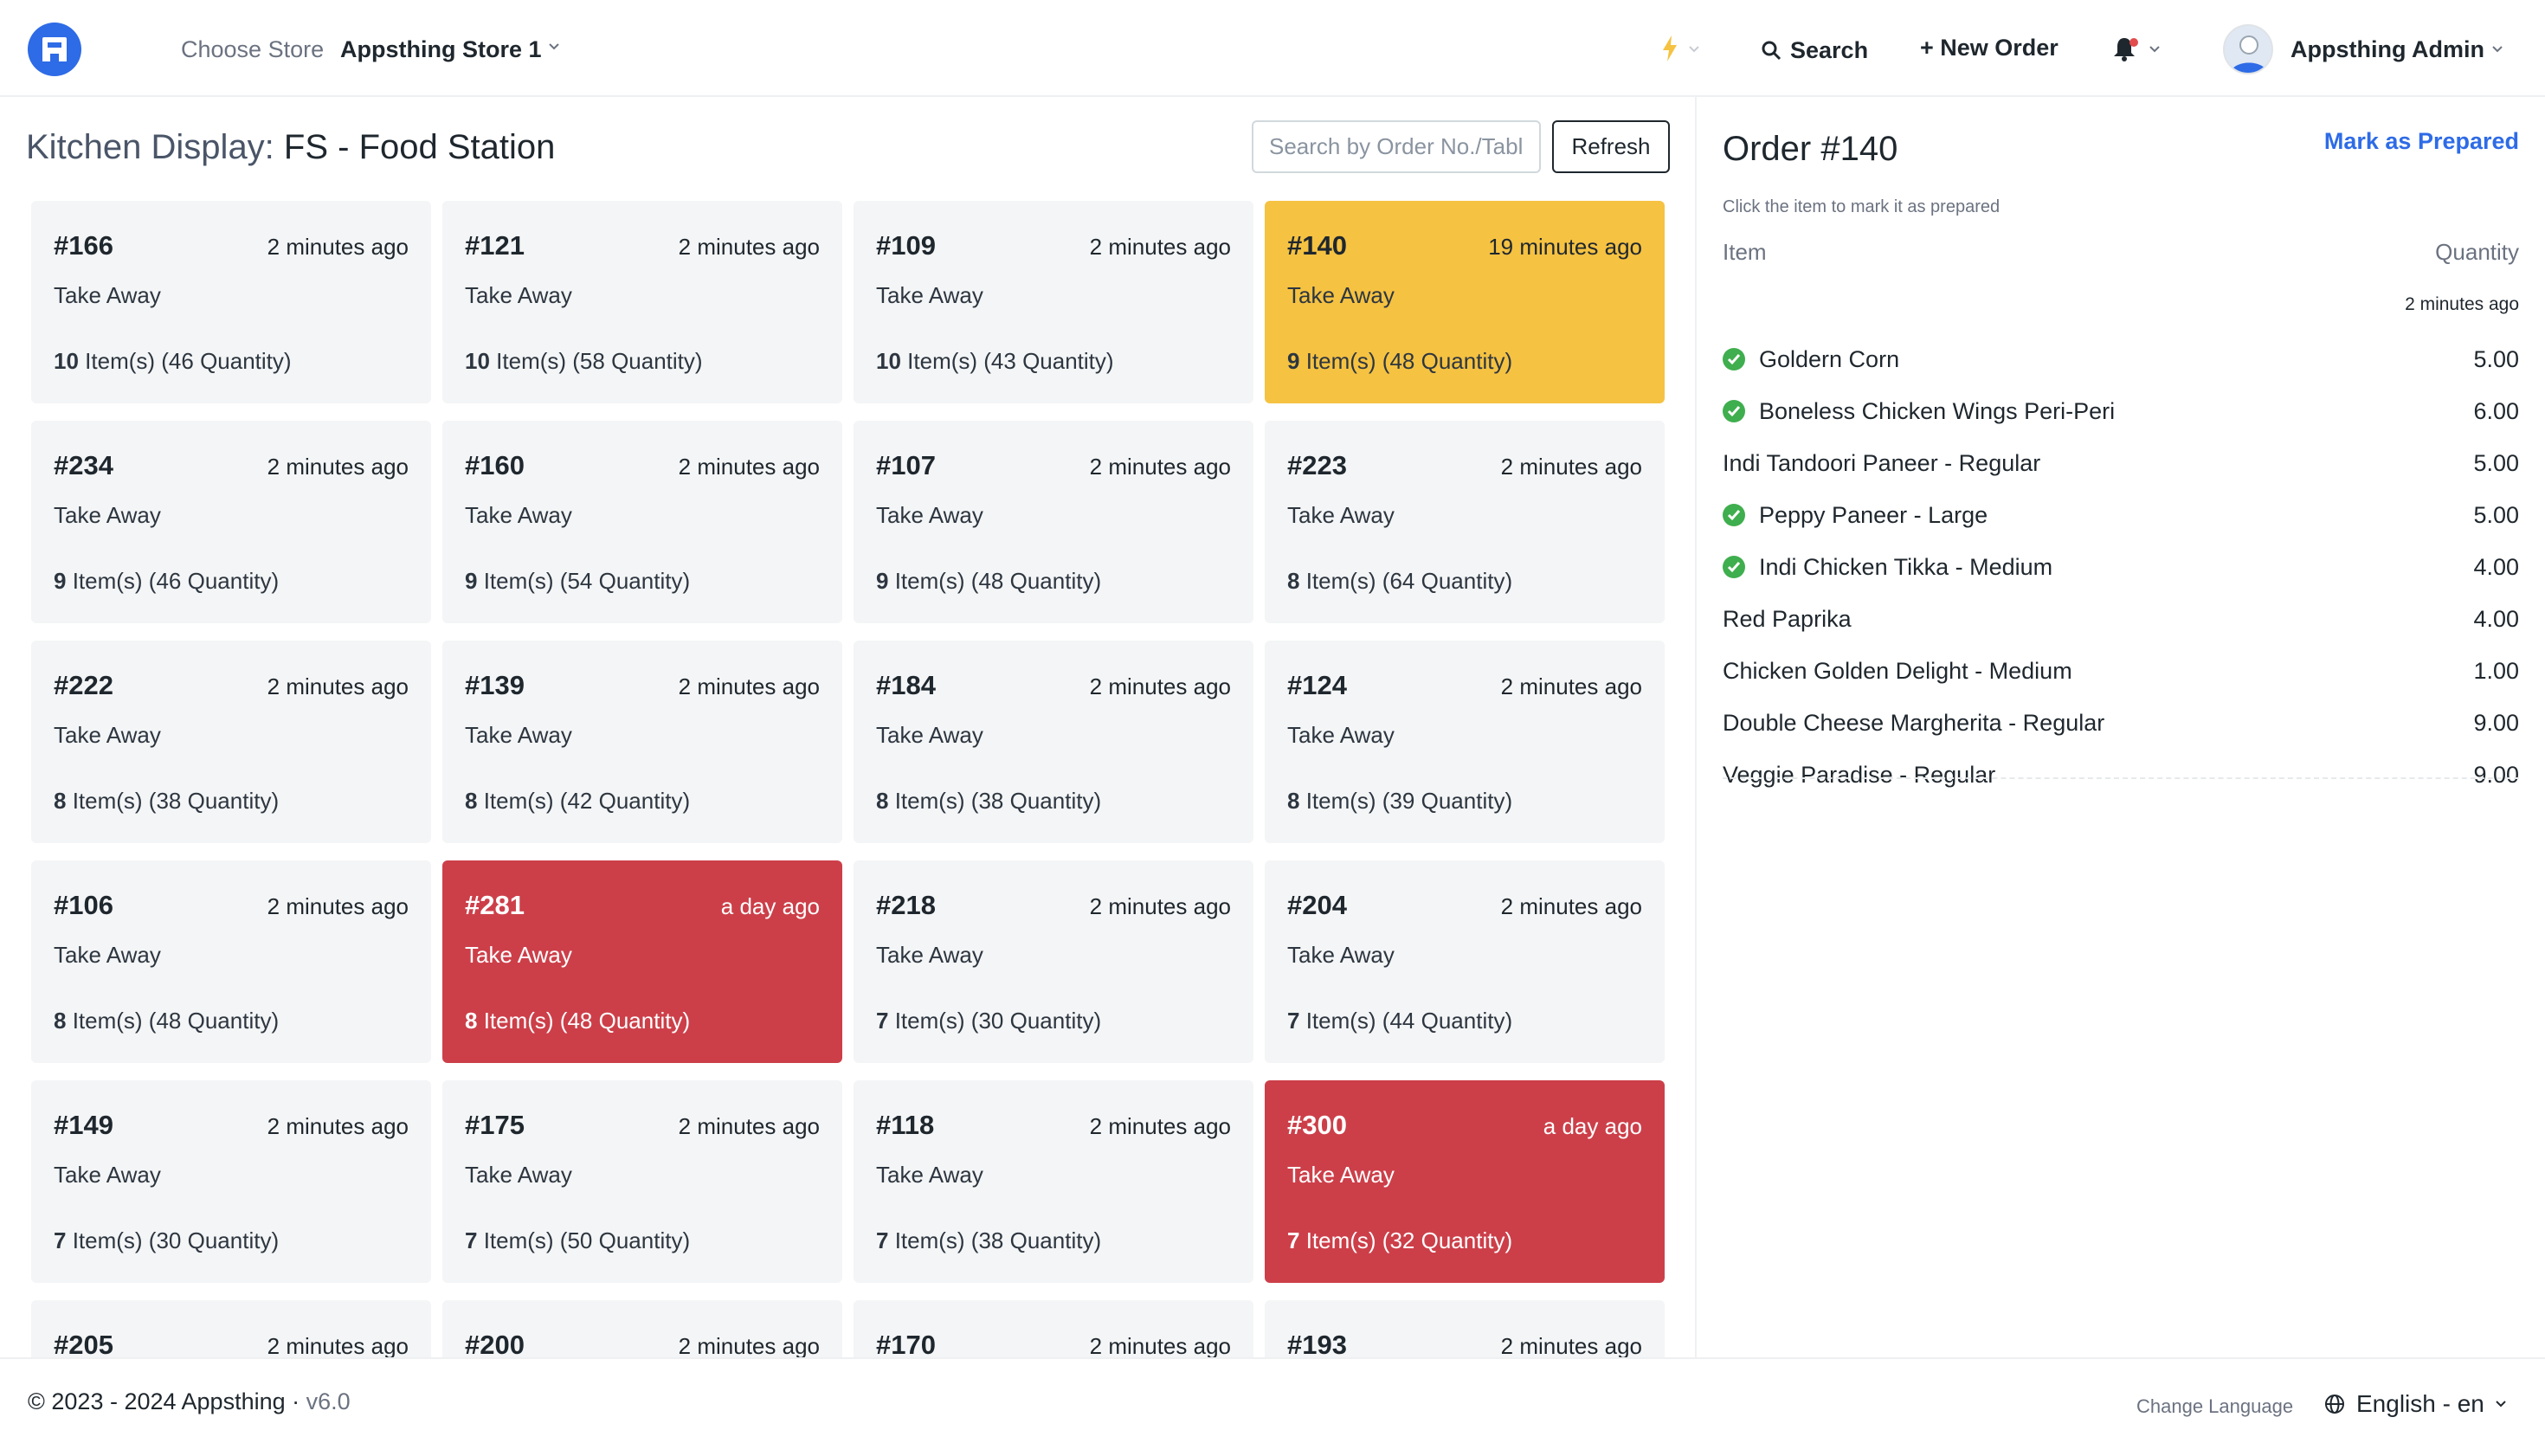 The height and width of the screenshot is (1456, 2545). What do you see at coordinates (906, 245) in the screenshot?
I see `order-number: #109` at bounding box center [906, 245].